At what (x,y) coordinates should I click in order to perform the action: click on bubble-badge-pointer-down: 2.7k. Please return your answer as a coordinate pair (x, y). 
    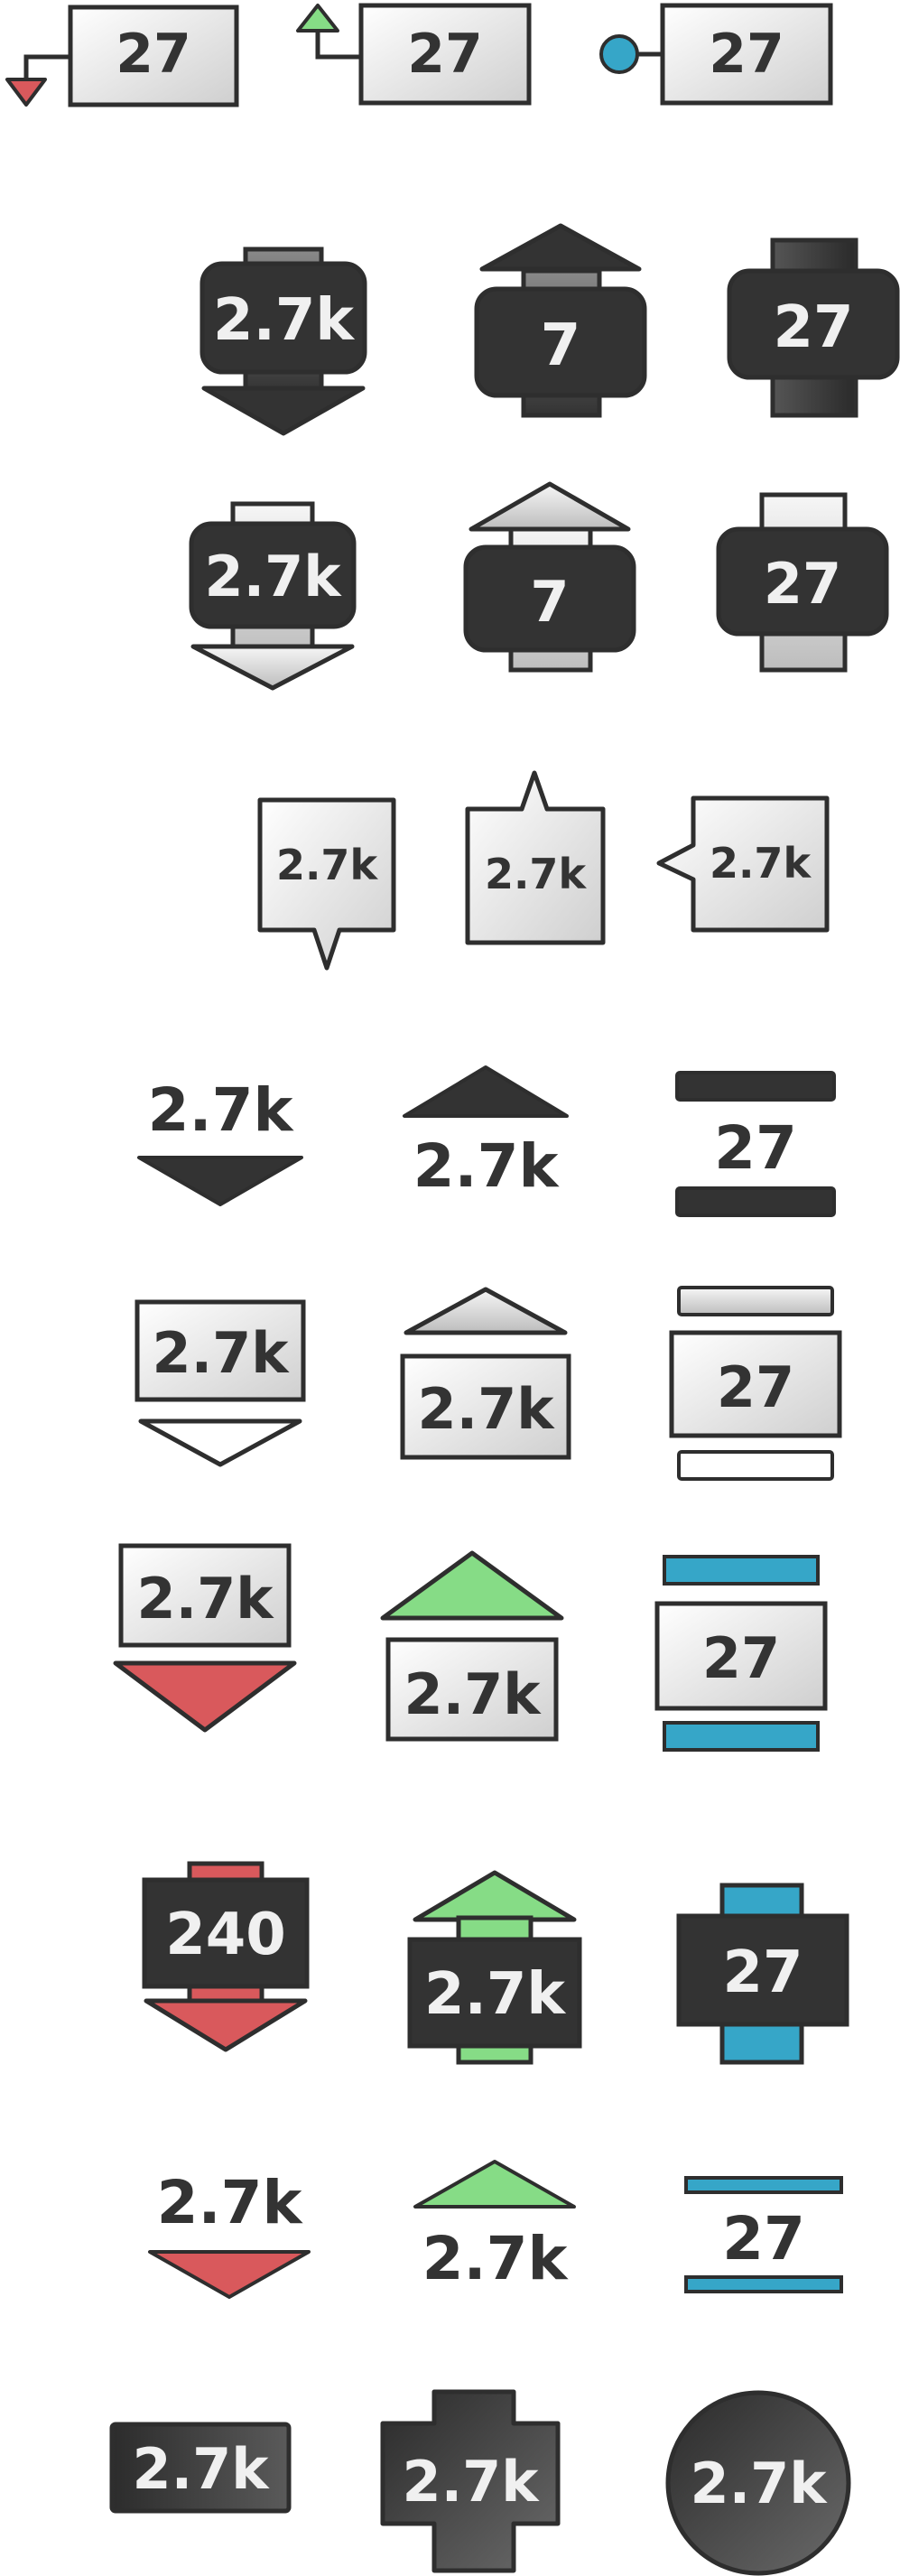
    Looking at the image, I should click on (326, 884).